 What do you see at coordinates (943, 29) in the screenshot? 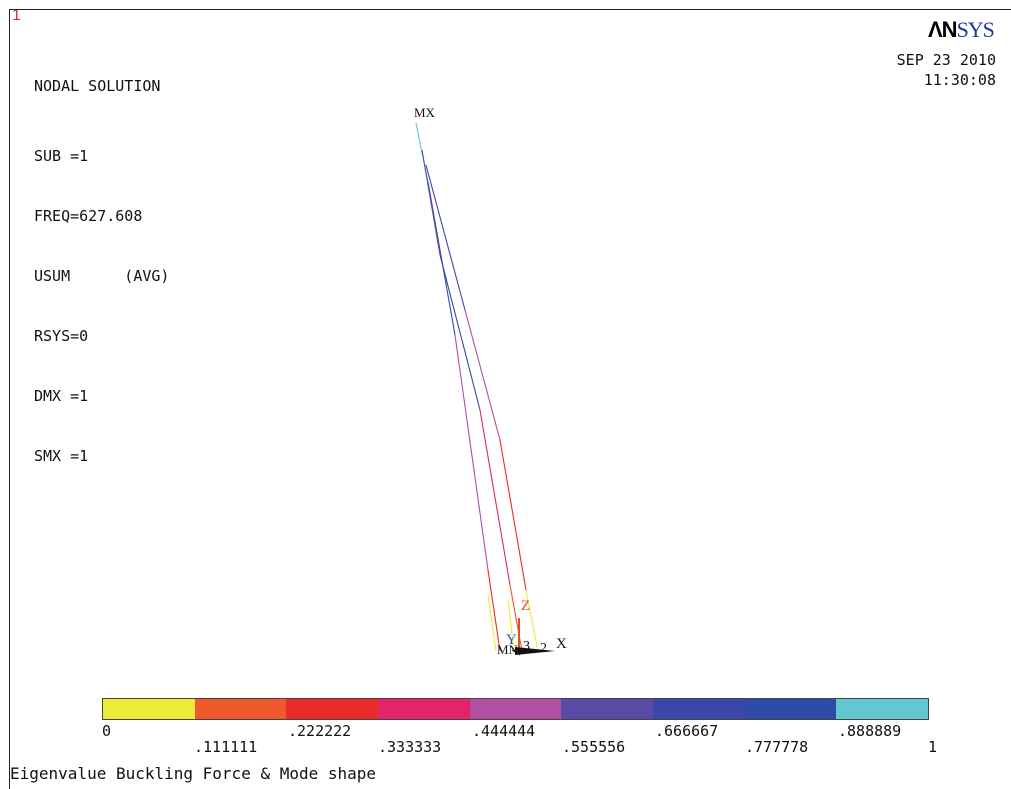
I see `logo-mark: ΛN` at bounding box center [943, 29].